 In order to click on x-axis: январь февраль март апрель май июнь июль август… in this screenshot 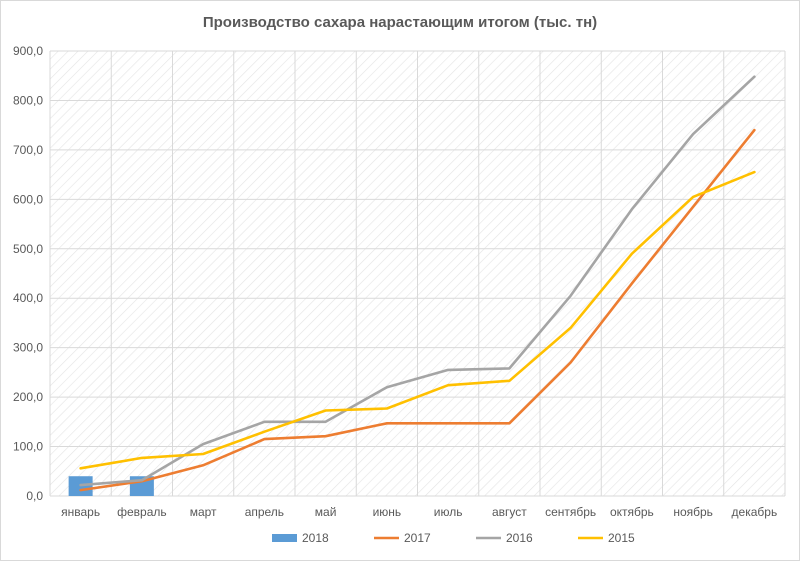, I will do `click(419, 512)`.